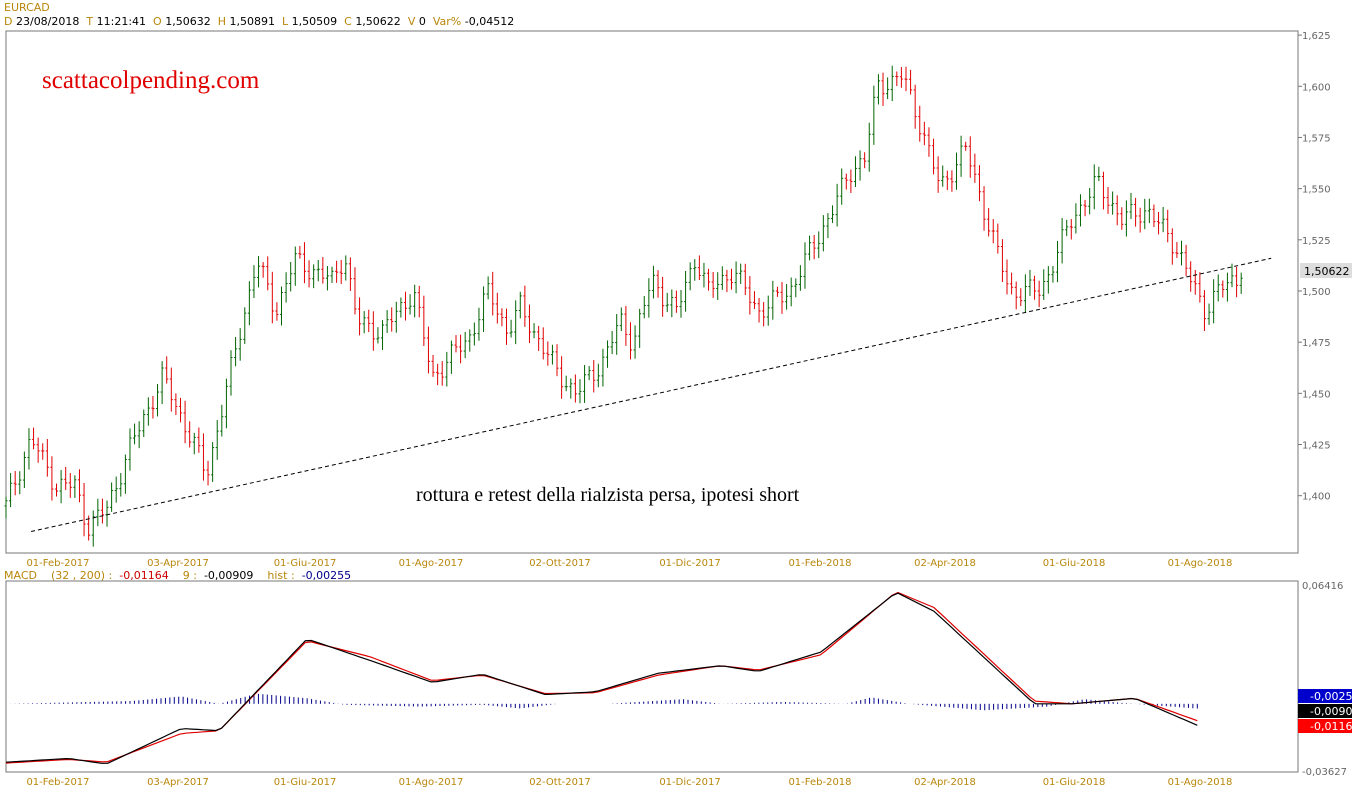 Image resolution: width=1352 pixels, height=800 pixels. What do you see at coordinates (1316, 241) in the screenshot?
I see `y-tick-label: 1,525` at bounding box center [1316, 241].